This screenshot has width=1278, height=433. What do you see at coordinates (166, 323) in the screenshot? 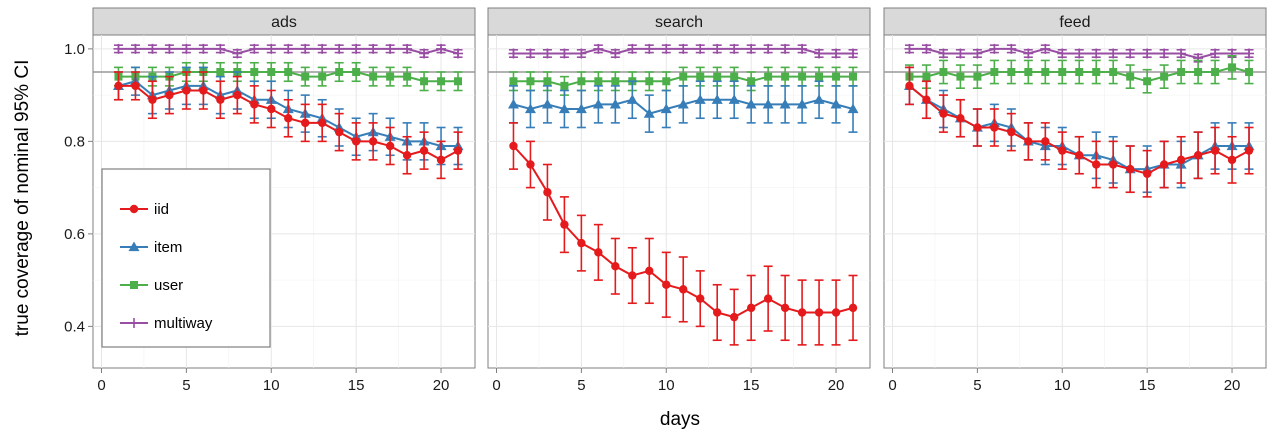
I see `legend-entry-multiway: multiway` at bounding box center [166, 323].